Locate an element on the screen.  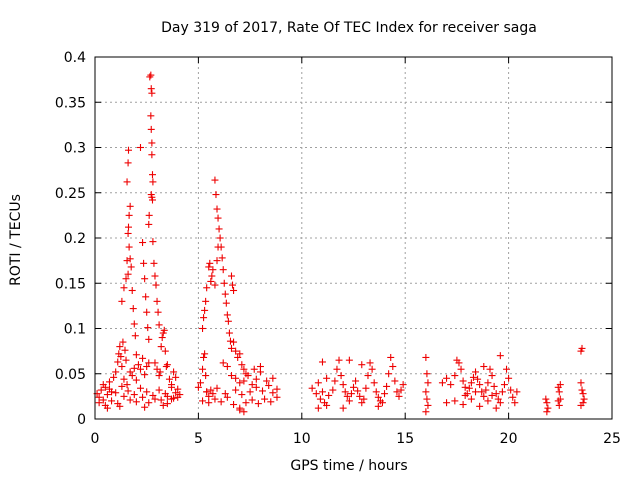
x-tick-label: 25 is located at coordinates (612, 439).